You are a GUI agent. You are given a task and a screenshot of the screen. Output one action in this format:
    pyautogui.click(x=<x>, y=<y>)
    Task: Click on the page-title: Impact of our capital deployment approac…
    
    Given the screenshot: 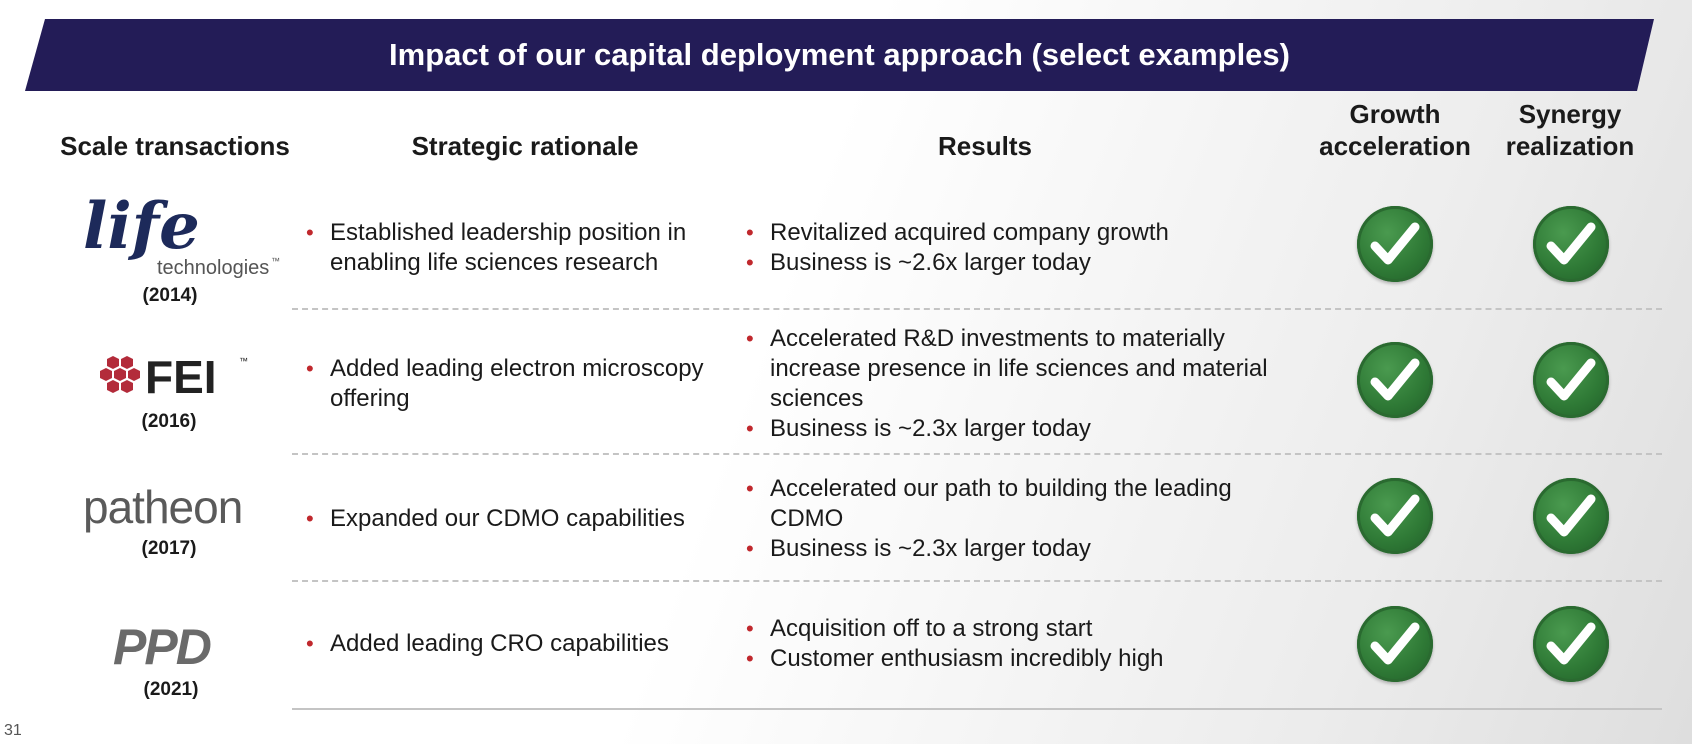 What is the action you would take?
    pyautogui.click(x=839, y=54)
    